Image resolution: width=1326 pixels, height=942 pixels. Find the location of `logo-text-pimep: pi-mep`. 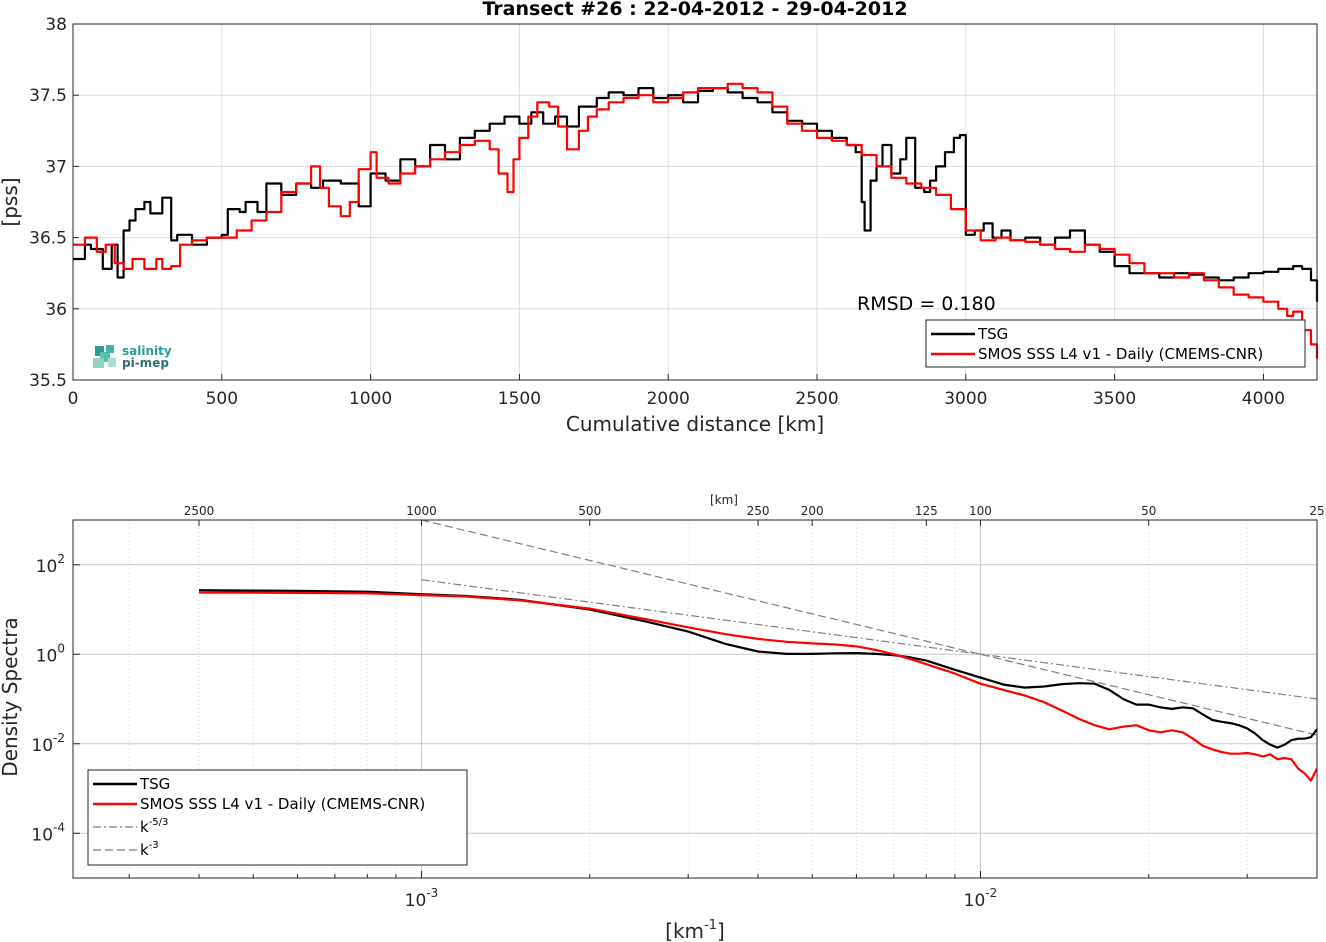

logo-text-pimep: pi-mep is located at coordinates (145, 363).